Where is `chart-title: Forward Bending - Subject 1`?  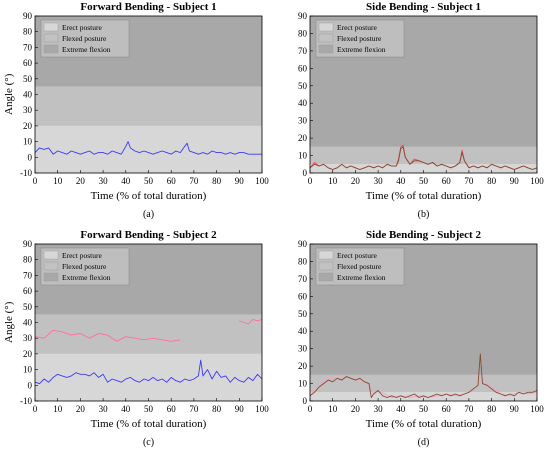
chart-title: Forward Bending - Subject 1 is located at coordinates (148, 7).